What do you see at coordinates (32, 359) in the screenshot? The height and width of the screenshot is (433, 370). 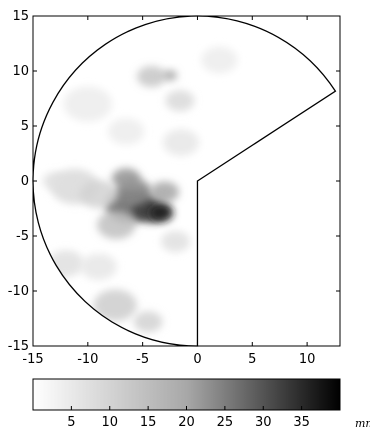 I see `x-tick-label: -15` at bounding box center [32, 359].